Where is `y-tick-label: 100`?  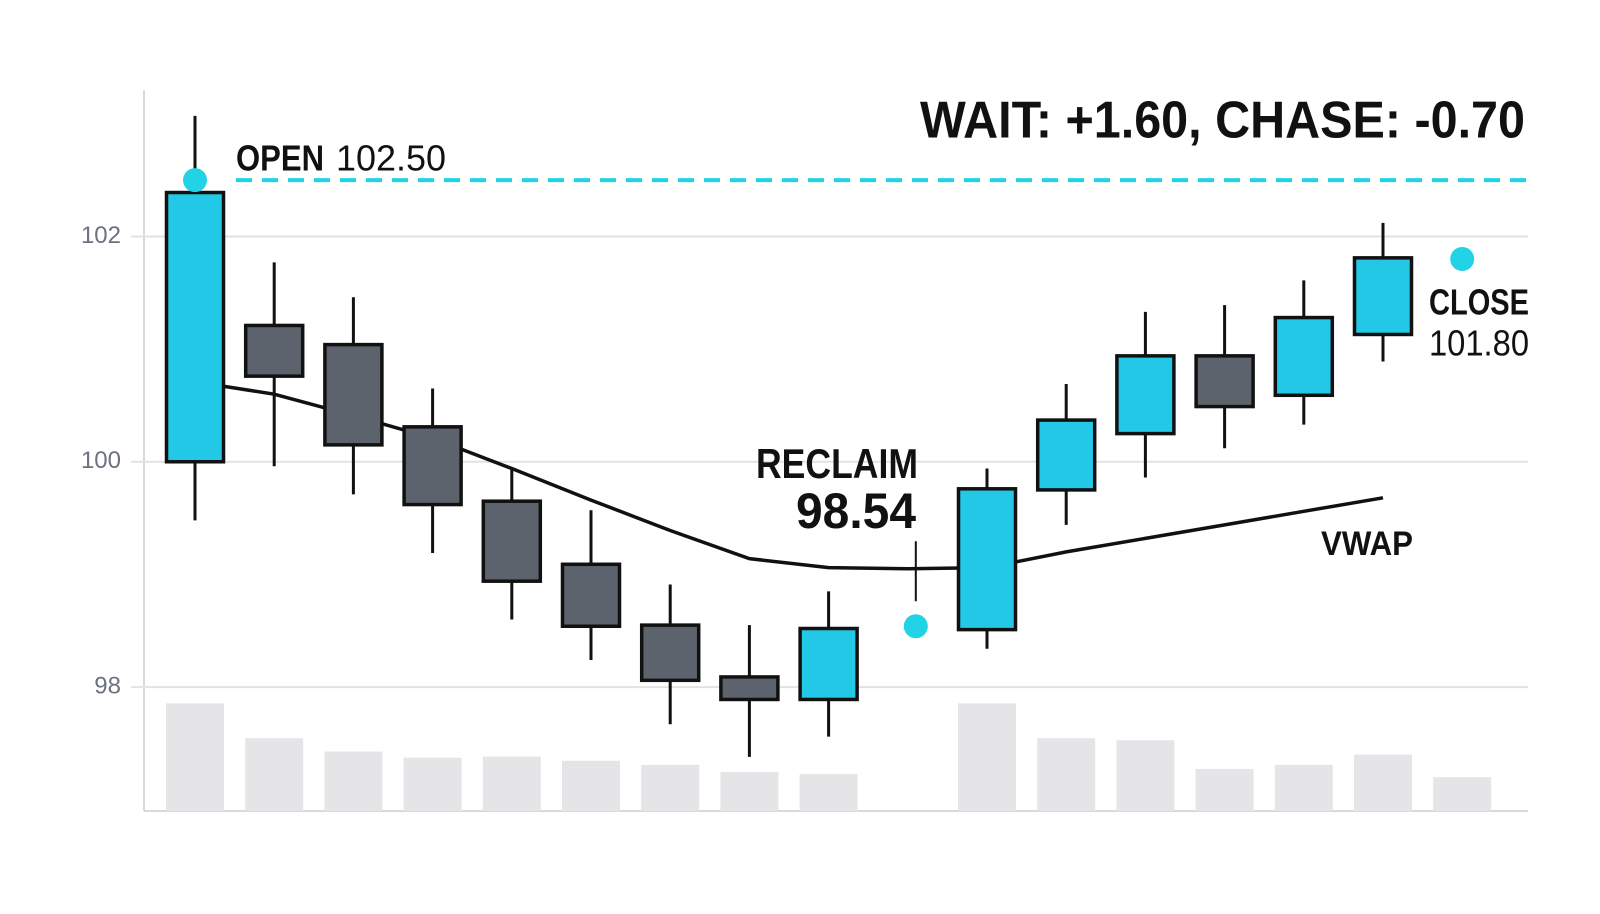
y-tick-label: 100 is located at coordinates (101, 460).